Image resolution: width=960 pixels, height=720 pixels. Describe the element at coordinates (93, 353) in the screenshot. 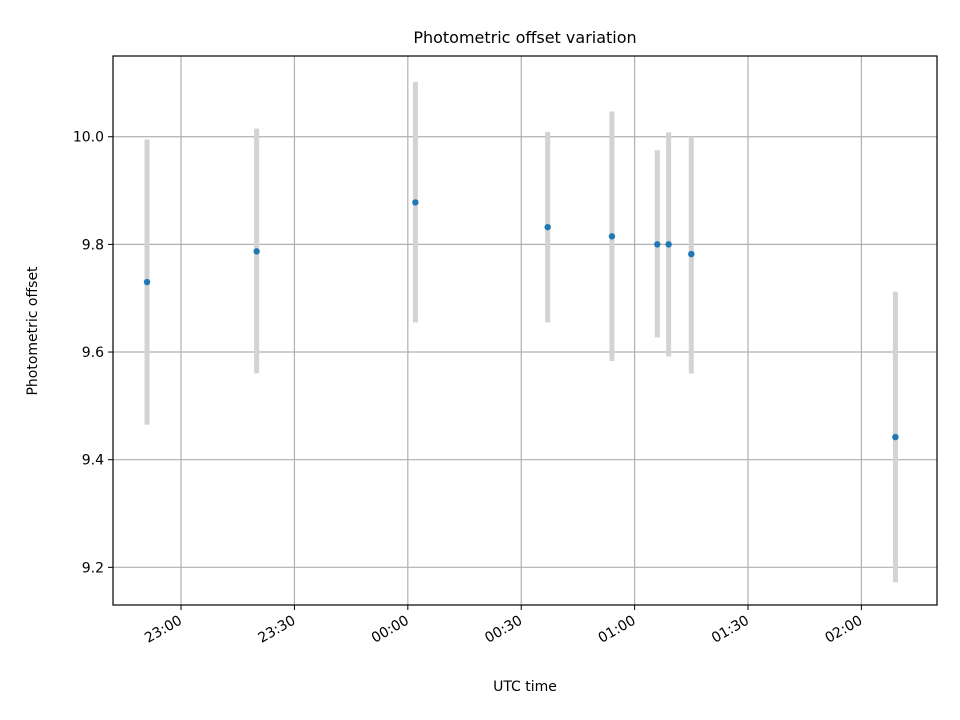

I see `y-tick-label: 9.6` at that location.